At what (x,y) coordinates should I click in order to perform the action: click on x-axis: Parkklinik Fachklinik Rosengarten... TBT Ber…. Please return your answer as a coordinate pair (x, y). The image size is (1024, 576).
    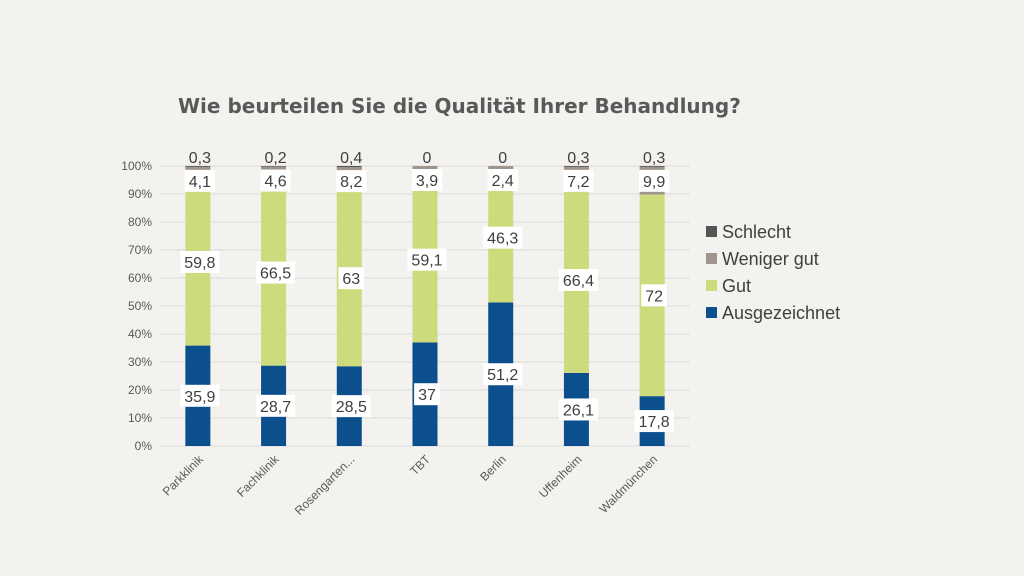
    Looking at the image, I should click on (410, 485).